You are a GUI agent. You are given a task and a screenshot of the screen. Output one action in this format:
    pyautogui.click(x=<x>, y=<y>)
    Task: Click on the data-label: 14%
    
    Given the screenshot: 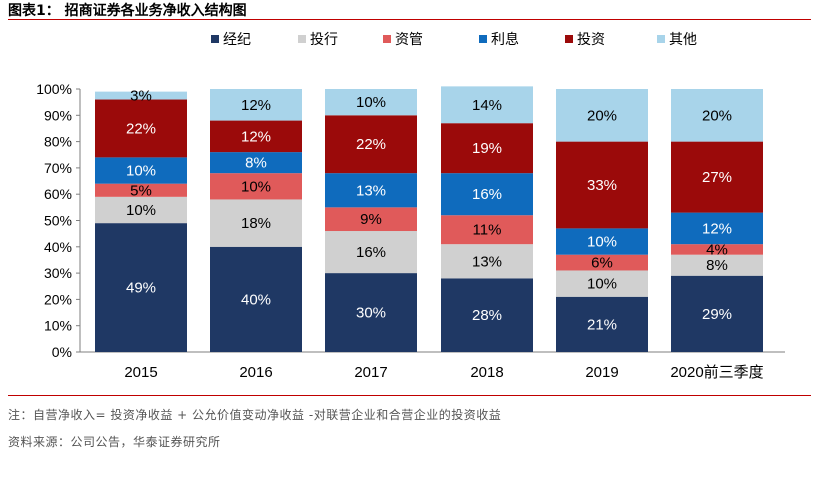 What is the action you would take?
    pyautogui.click(x=487, y=105)
    